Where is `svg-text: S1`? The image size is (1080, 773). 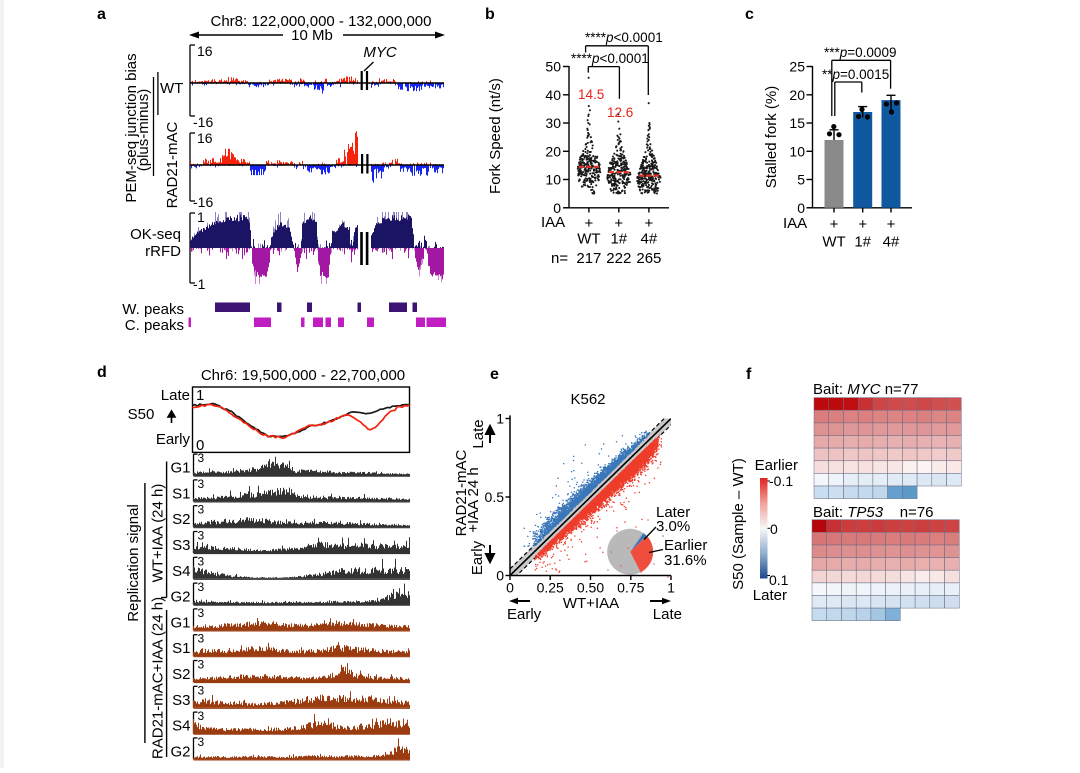
svg-text: S1 is located at coordinates (181, 648).